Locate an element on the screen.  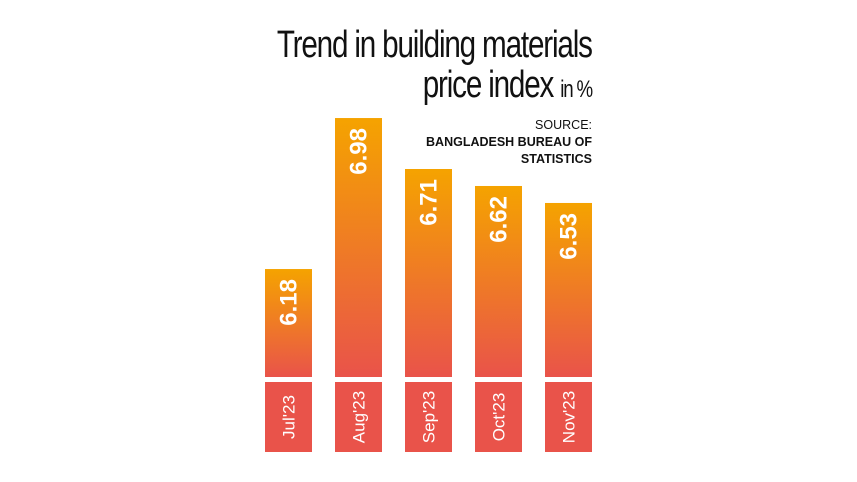
category-label: Aug'23 is located at coordinates (359, 417).